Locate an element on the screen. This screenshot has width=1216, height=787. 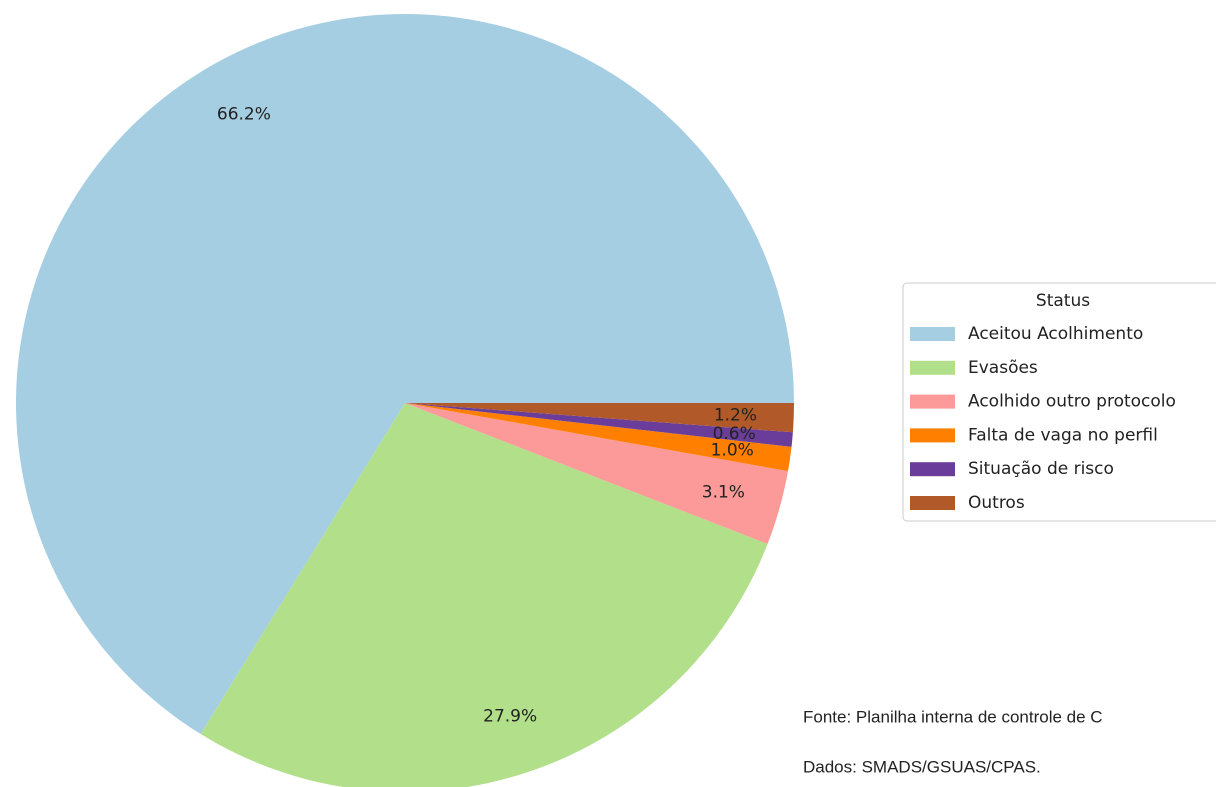
slice-label: 0.6% is located at coordinates (734, 434).